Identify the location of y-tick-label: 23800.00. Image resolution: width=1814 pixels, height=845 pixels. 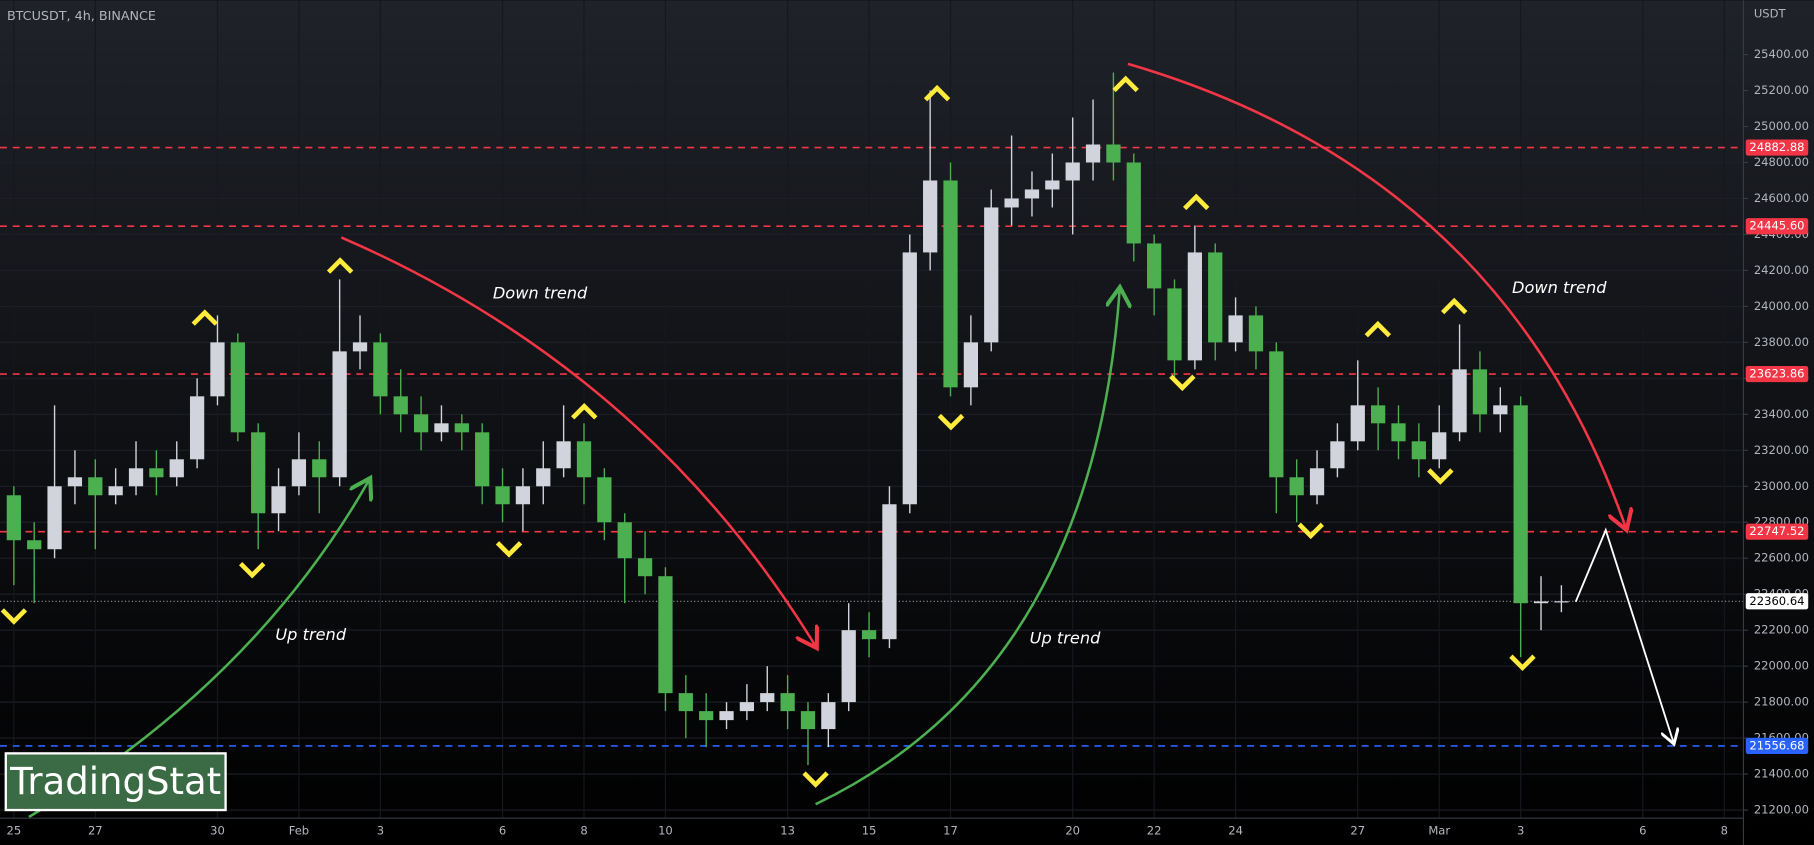
(1781, 342).